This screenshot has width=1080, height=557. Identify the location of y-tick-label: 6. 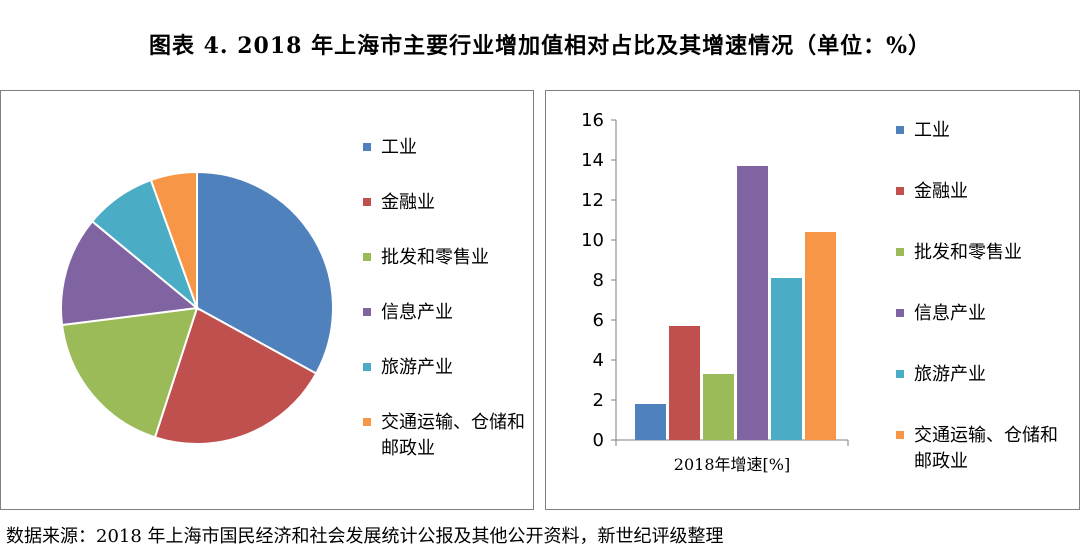
(598, 320).